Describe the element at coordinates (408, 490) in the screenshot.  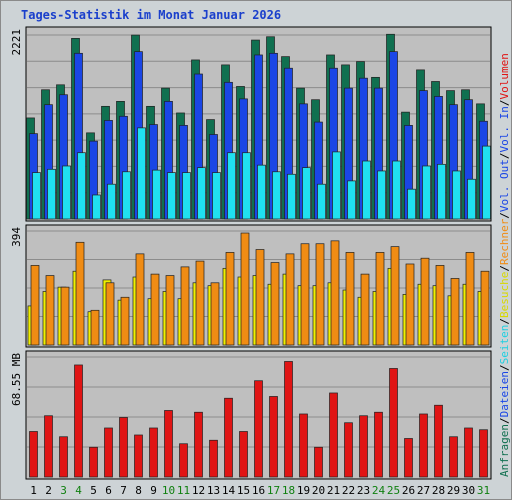
I see `x-tick-label: 26` at that location.